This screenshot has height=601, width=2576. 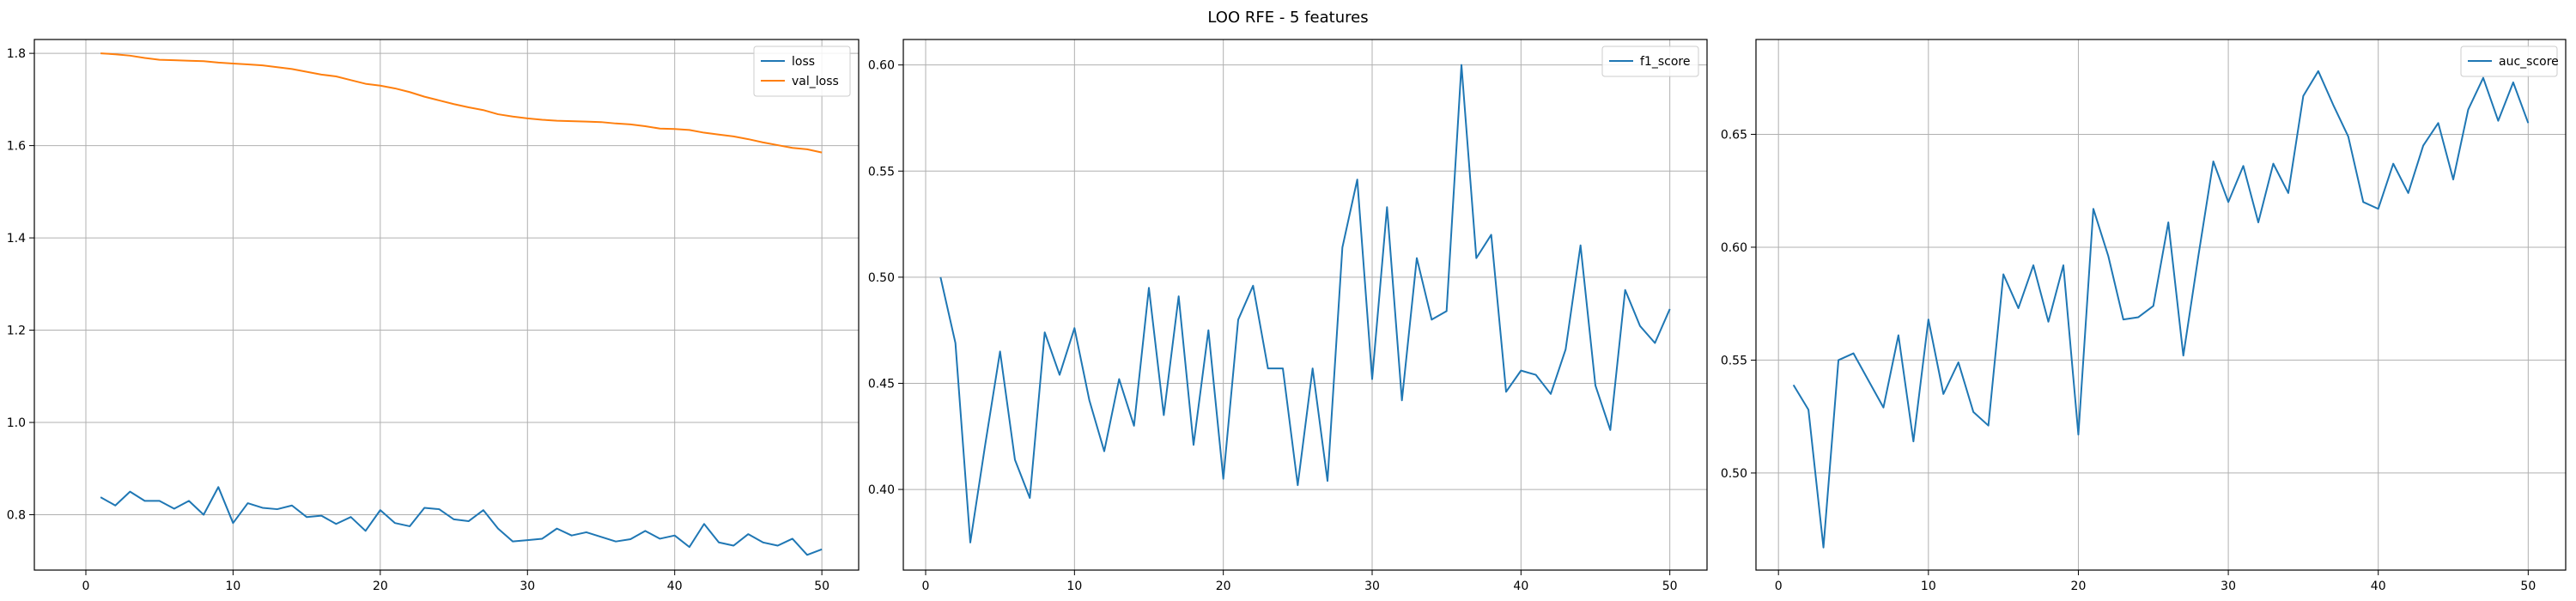 I want to click on y-tick-label: 1.0, so click(x=16, y=423).